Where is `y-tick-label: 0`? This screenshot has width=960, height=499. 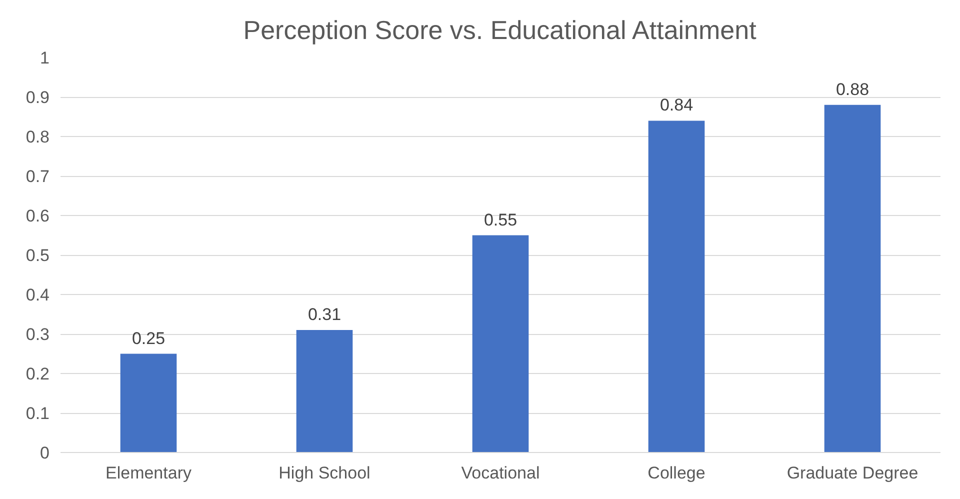 y-tick-label: 0 is located at coordinates (45, 453).